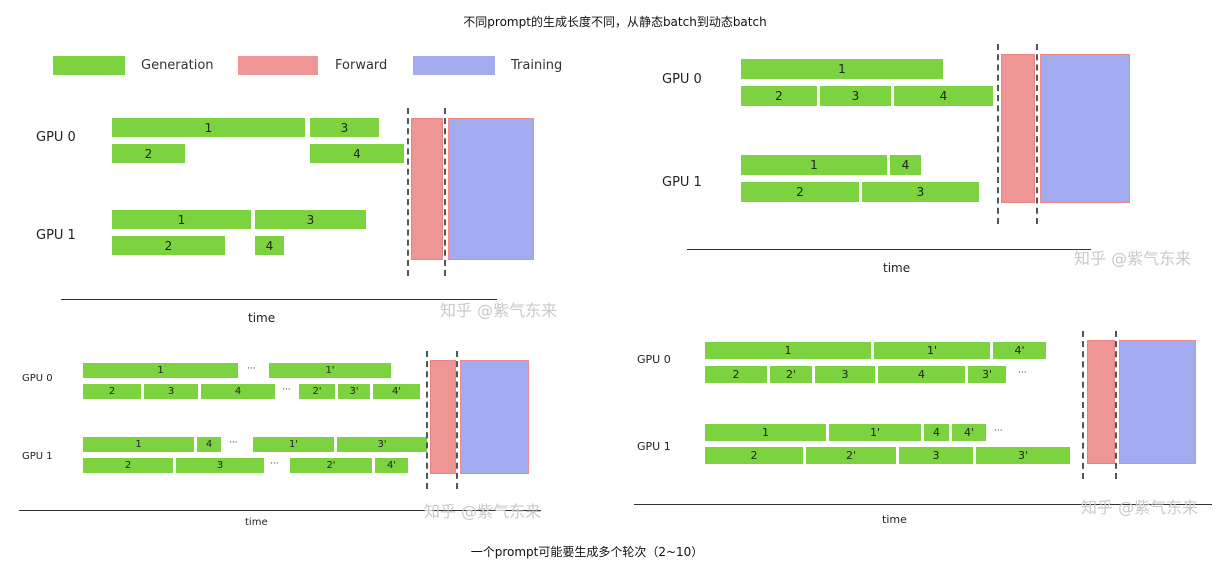 Image resolution: width=1229 pixels, height=570 pixels. What do you see at coordinates (537, 65) in the screenshot?
I see `legend-training-label: Training` at bounding box center [537, 65].